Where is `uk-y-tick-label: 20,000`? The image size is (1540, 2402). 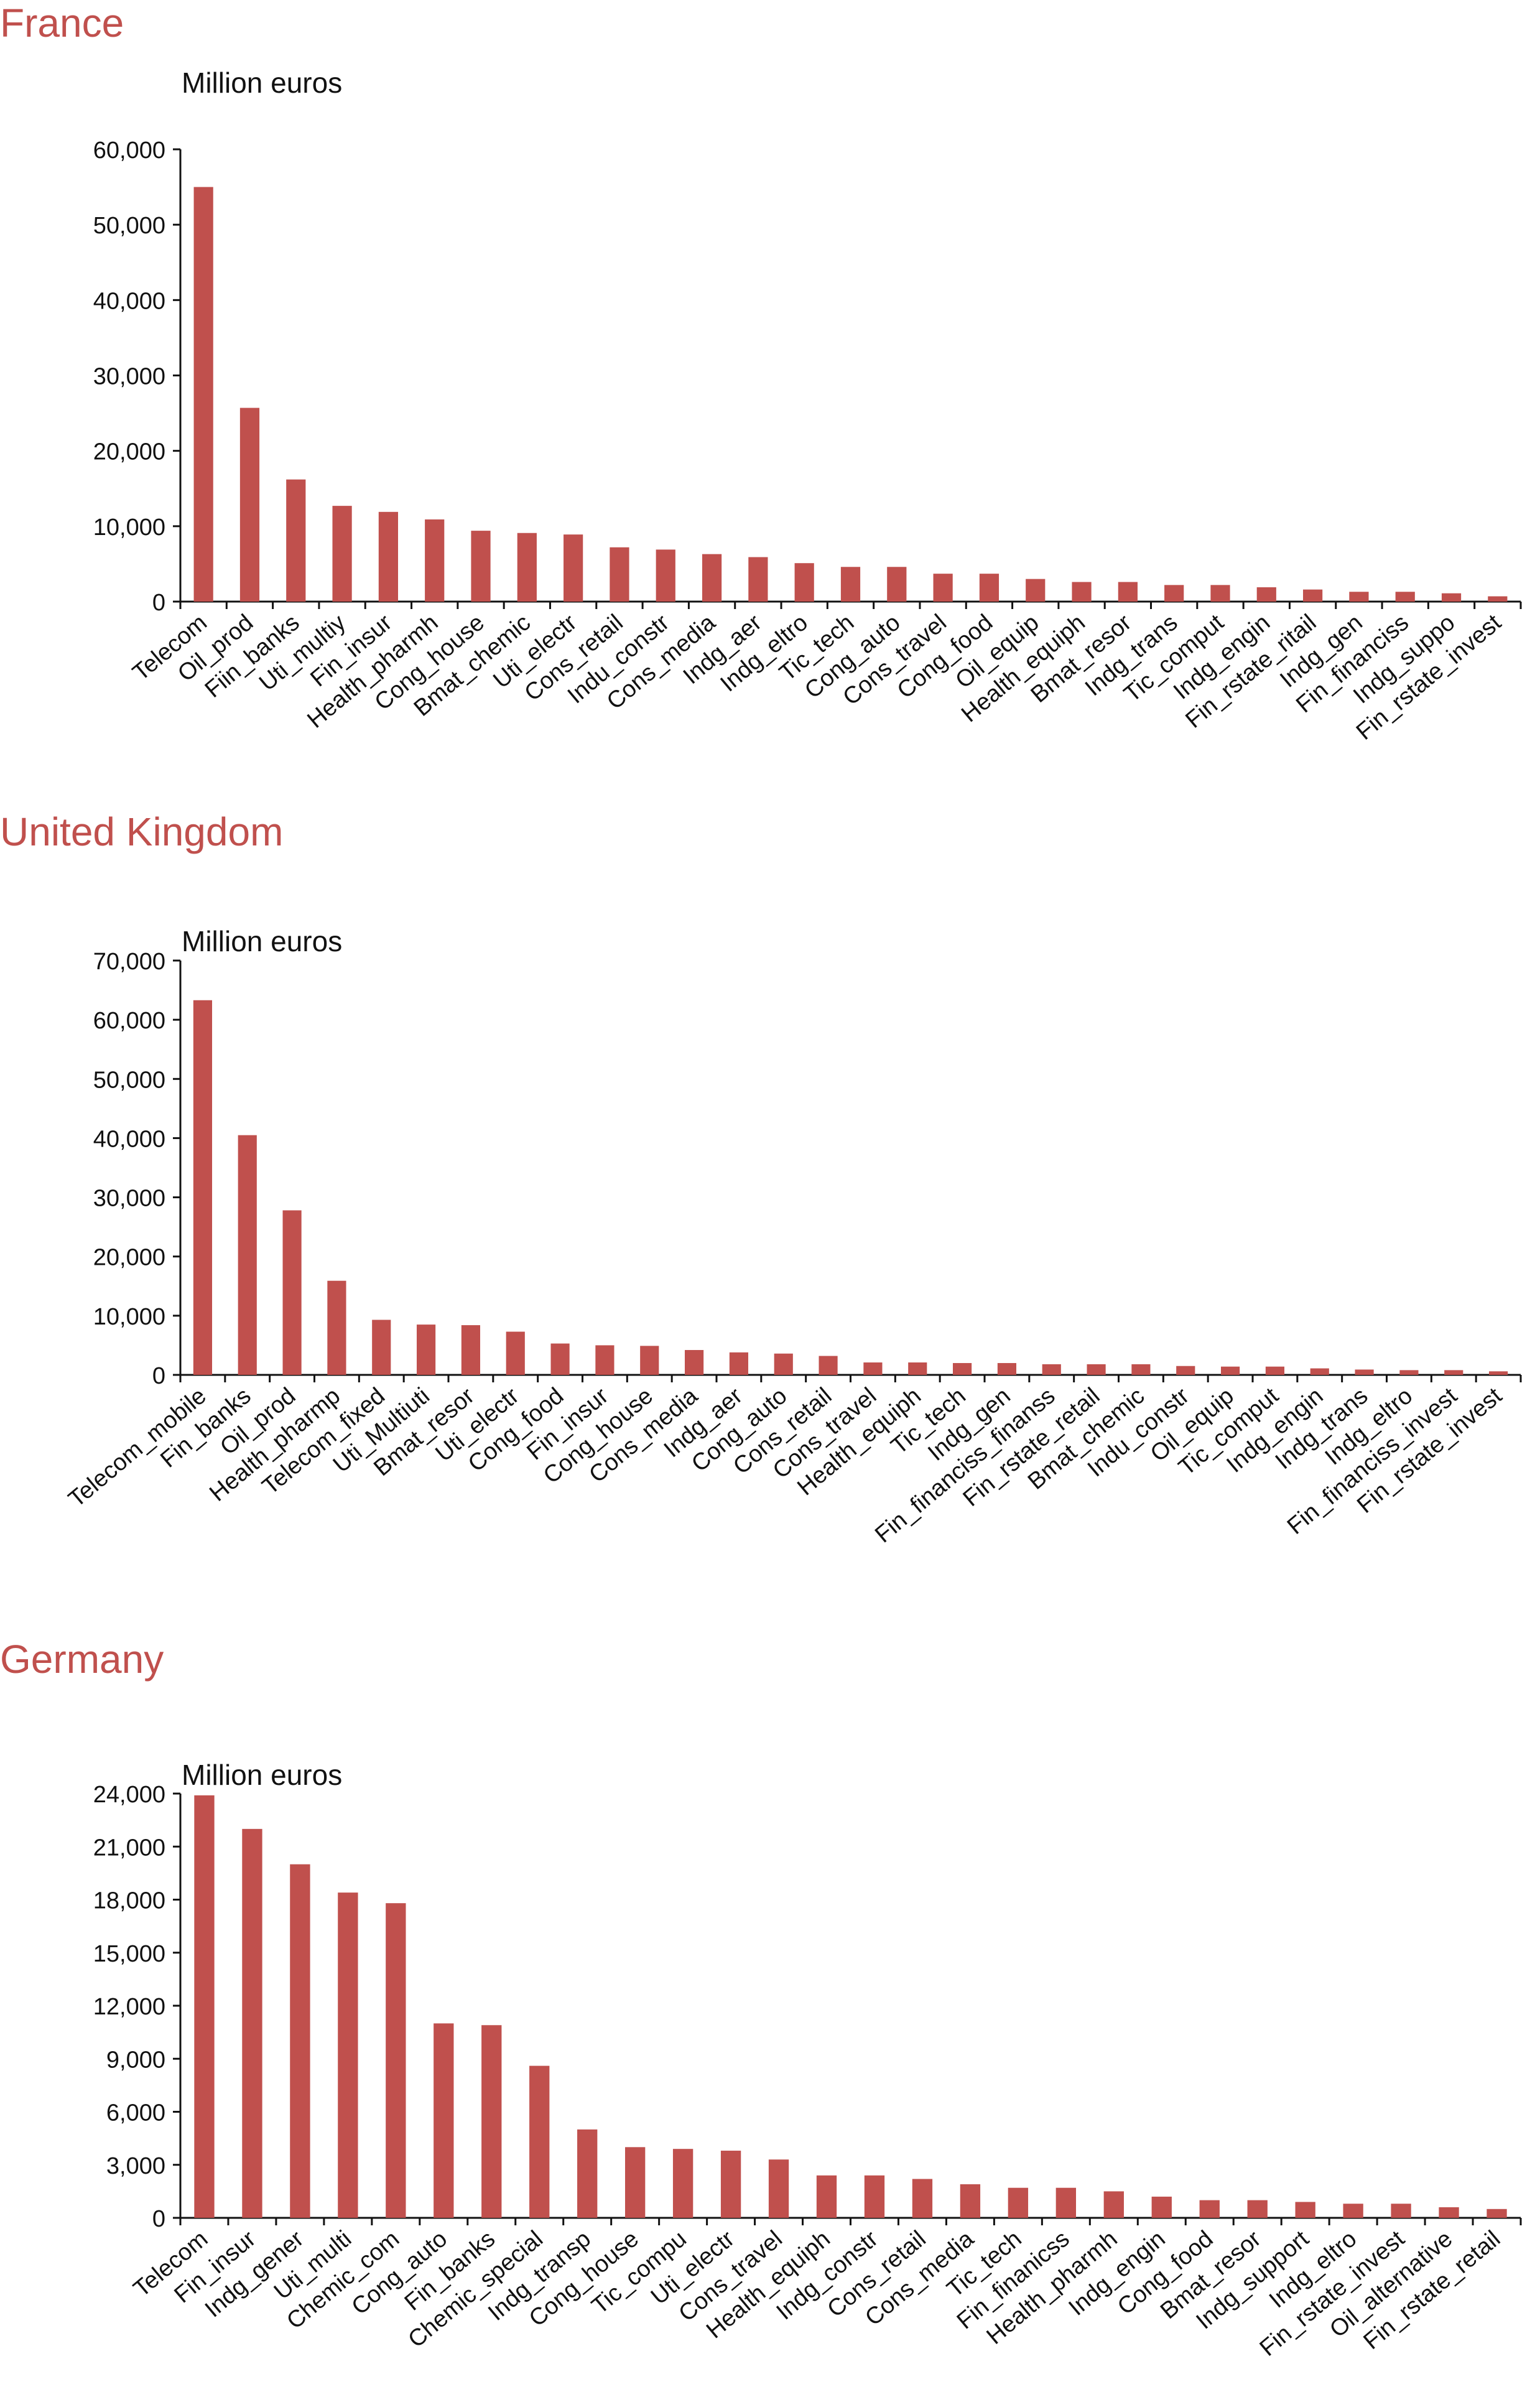 uk-y-tick-label: 20,000 is located at coordinates (129, 1258).